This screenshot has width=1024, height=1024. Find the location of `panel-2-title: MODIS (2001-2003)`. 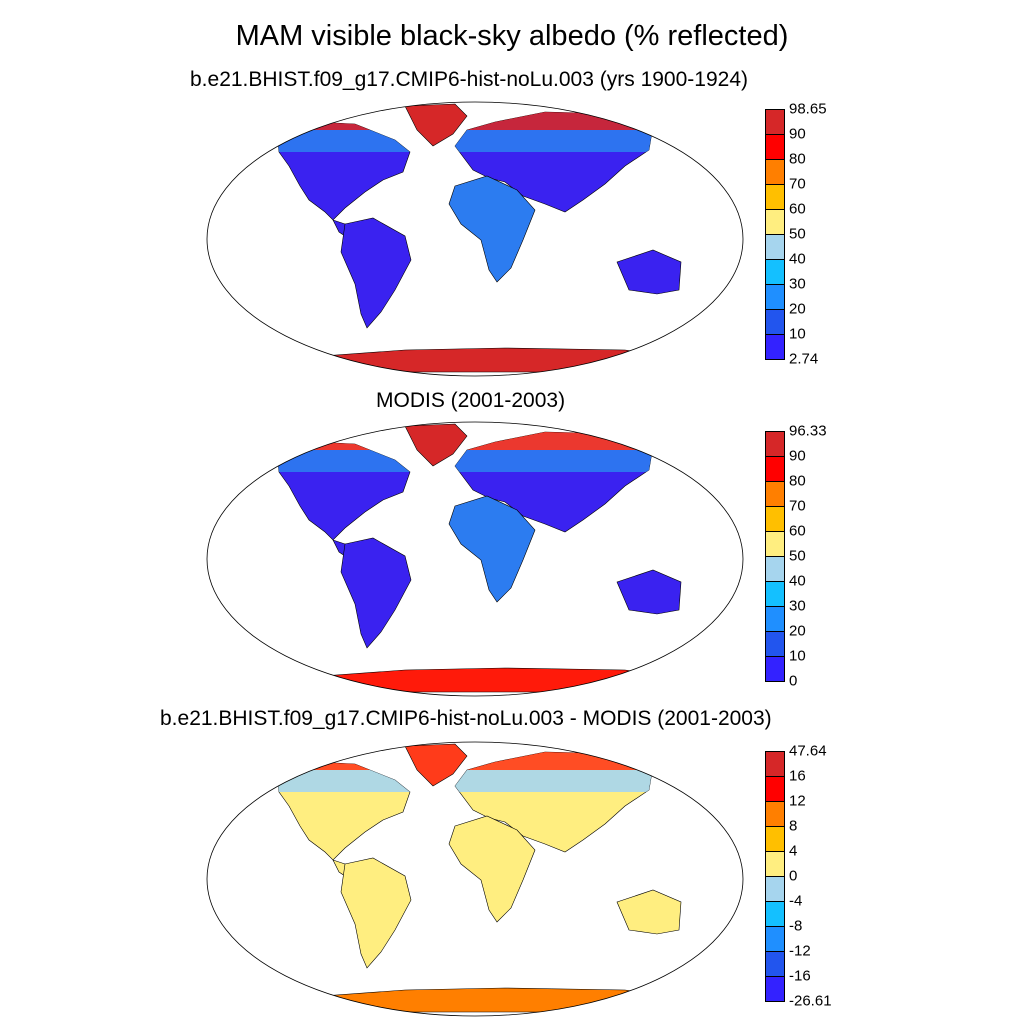

panel-2-title: MODIS (2001-2003) is located at coordinates (471, 400).